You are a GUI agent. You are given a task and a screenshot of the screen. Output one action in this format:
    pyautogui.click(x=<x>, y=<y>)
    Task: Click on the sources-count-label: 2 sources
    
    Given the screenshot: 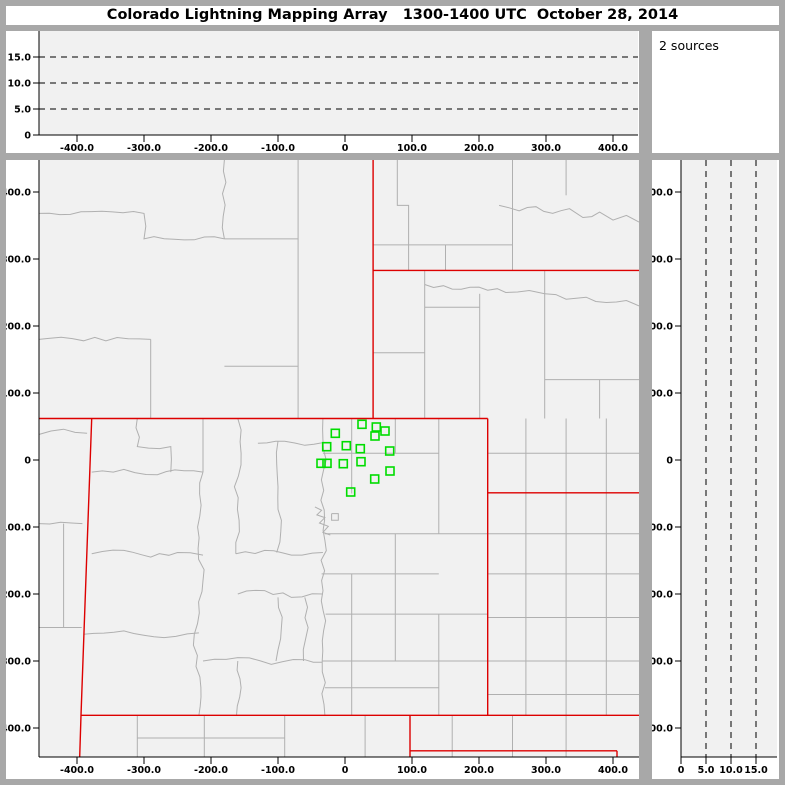 What is the action you would take?
    pyautogui.click(x=689, y=45)
    